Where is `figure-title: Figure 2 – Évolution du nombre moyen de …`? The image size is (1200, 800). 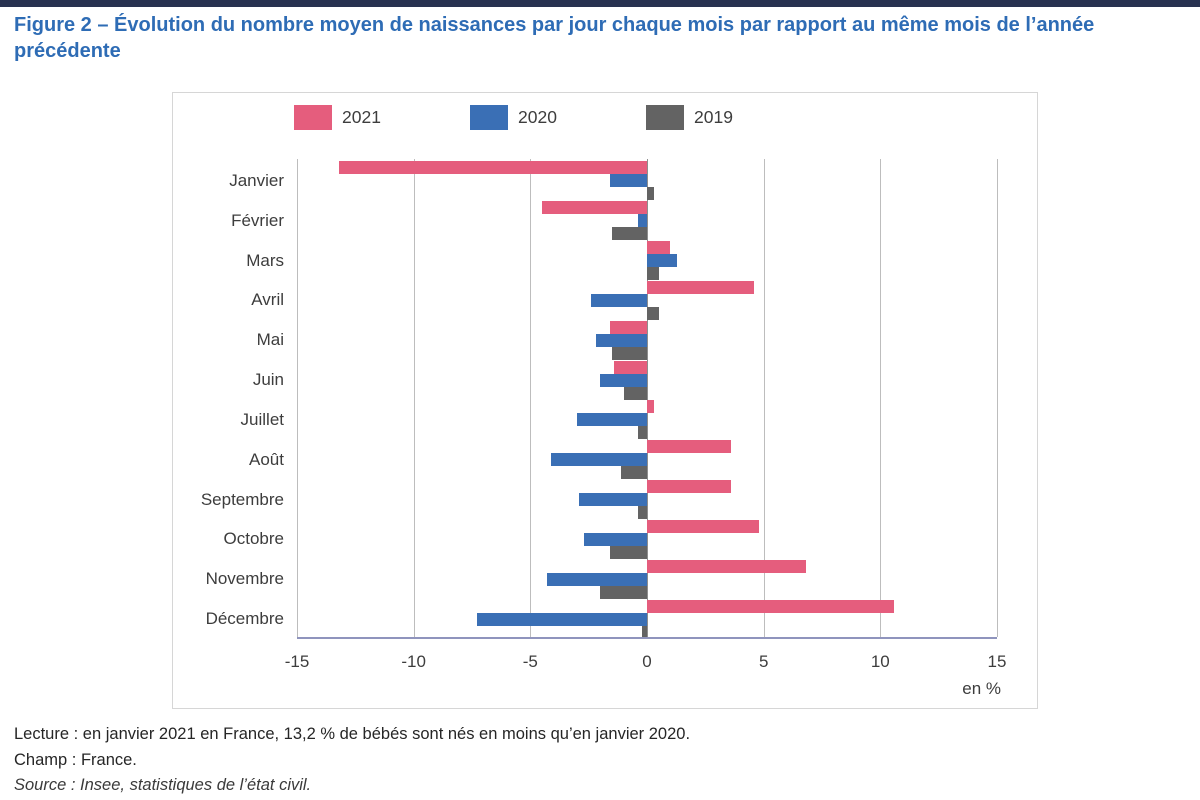 figure-title: Figure 2 – Évolution du nombre moyen de … is located at coordinates (554, 38).